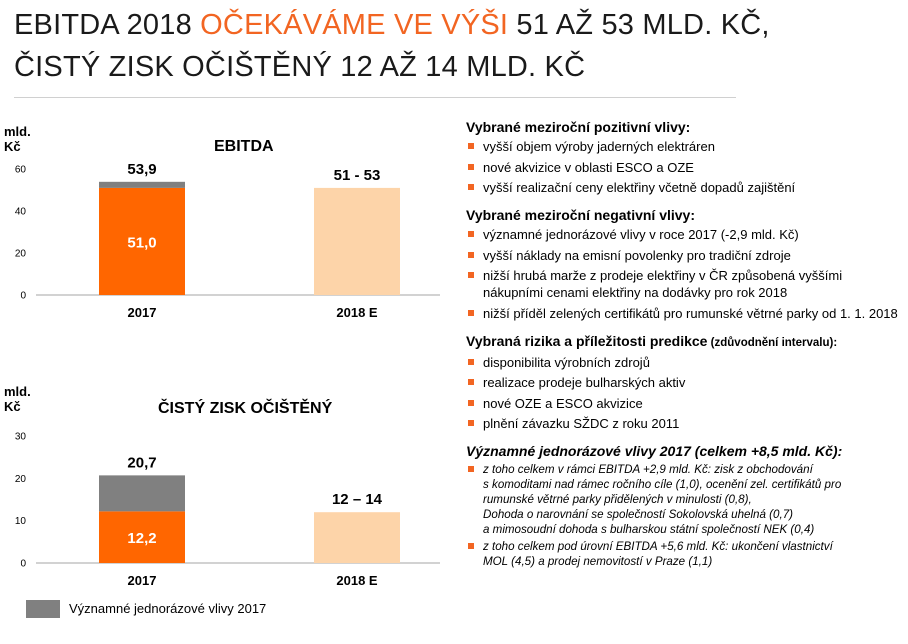  Describe the element at coordinates (21, 170) in the screenshot. I see `ebitda-y-tick-label: 60` at that location.